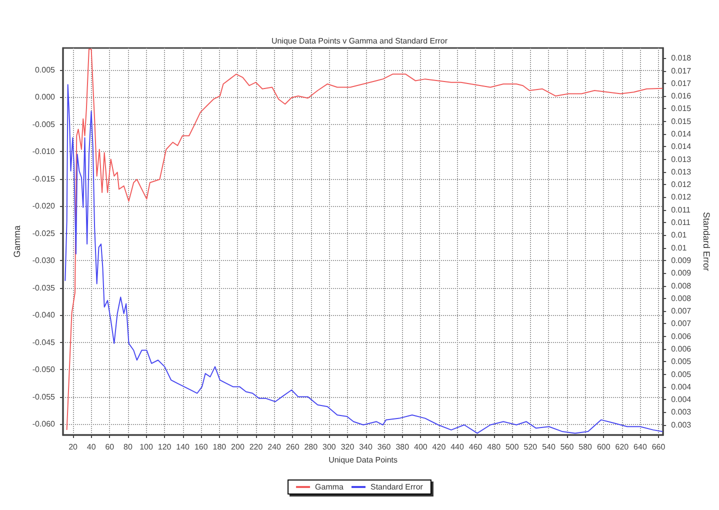  Describe the element at coordinates (403, 447) in the screenshot. I see `x-tick-label: 380` at that location.